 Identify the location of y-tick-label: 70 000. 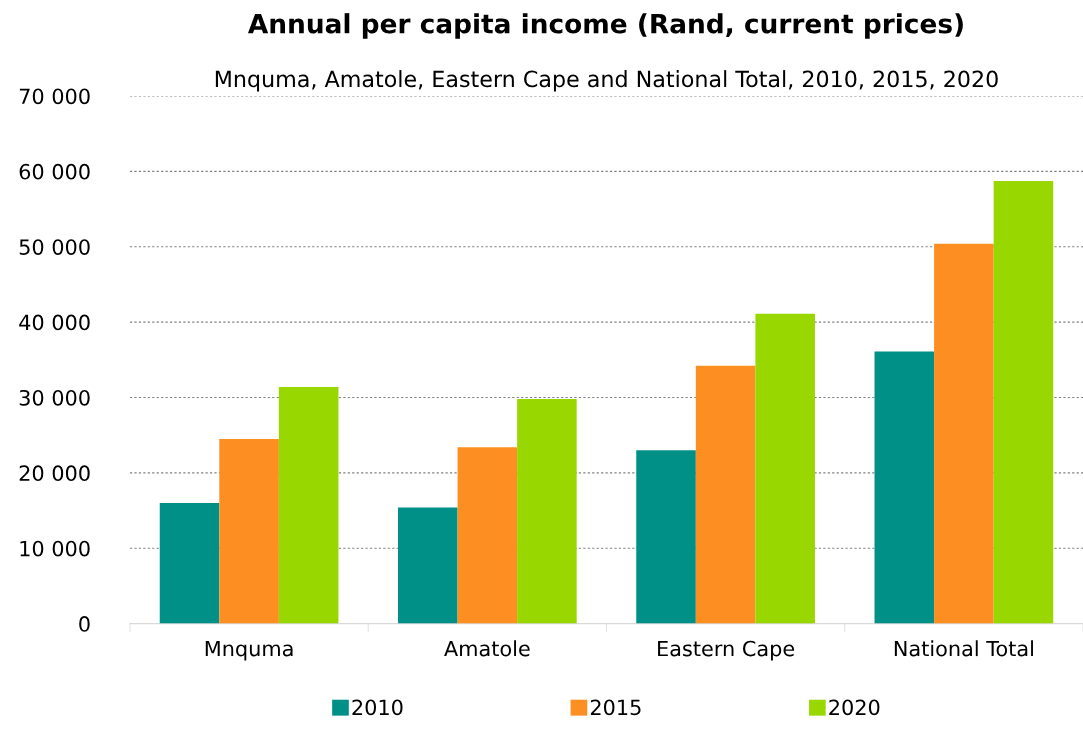
(54, 96).